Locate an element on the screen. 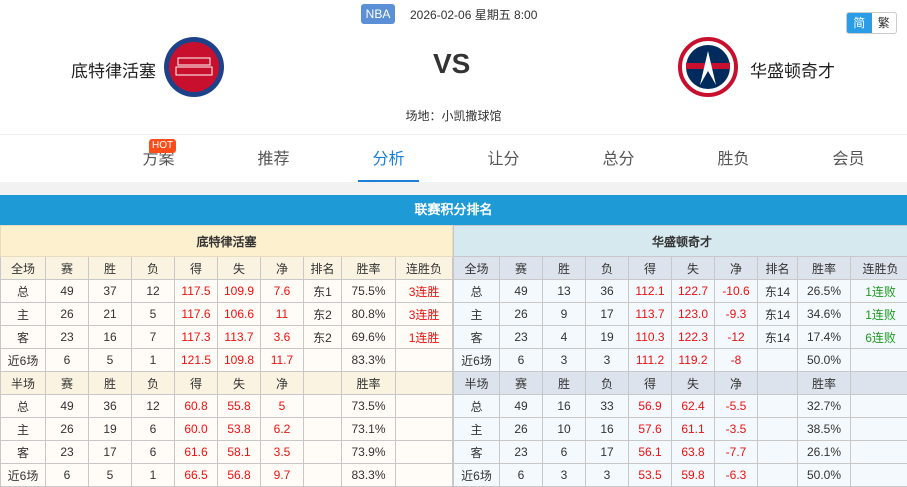  table-cell: -8 is located at coordinates (736, 360).